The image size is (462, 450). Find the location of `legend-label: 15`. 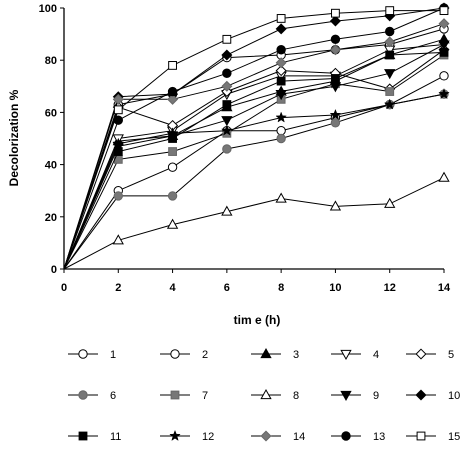

legend-label: 15 is located at coordinates (454, 437).